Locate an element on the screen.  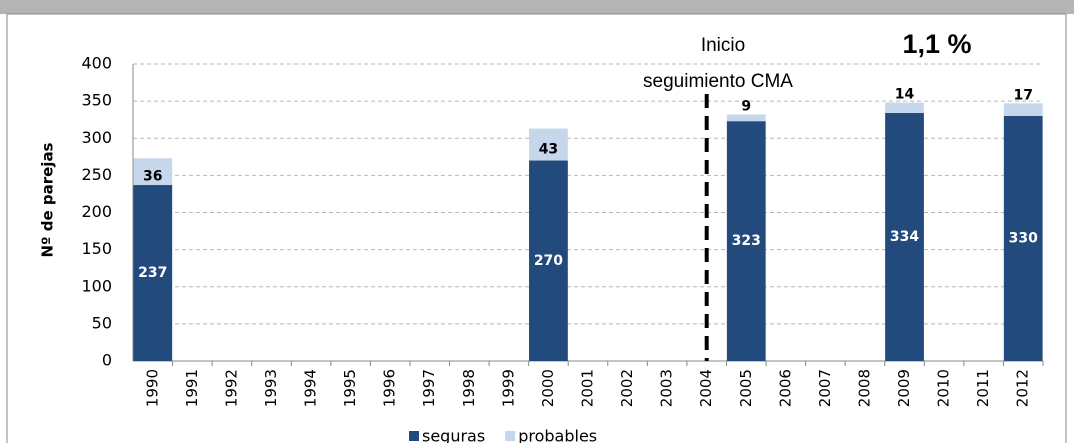
x-tick-label: 1996 is located at coordinates (390, 388).